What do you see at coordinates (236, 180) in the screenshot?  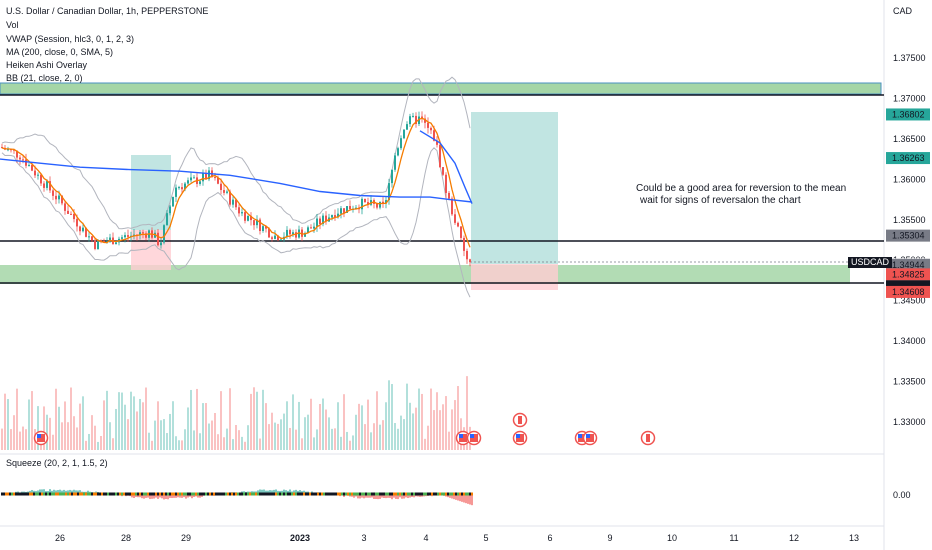 I see `ma-200-line` at bounding box center [236, 180].